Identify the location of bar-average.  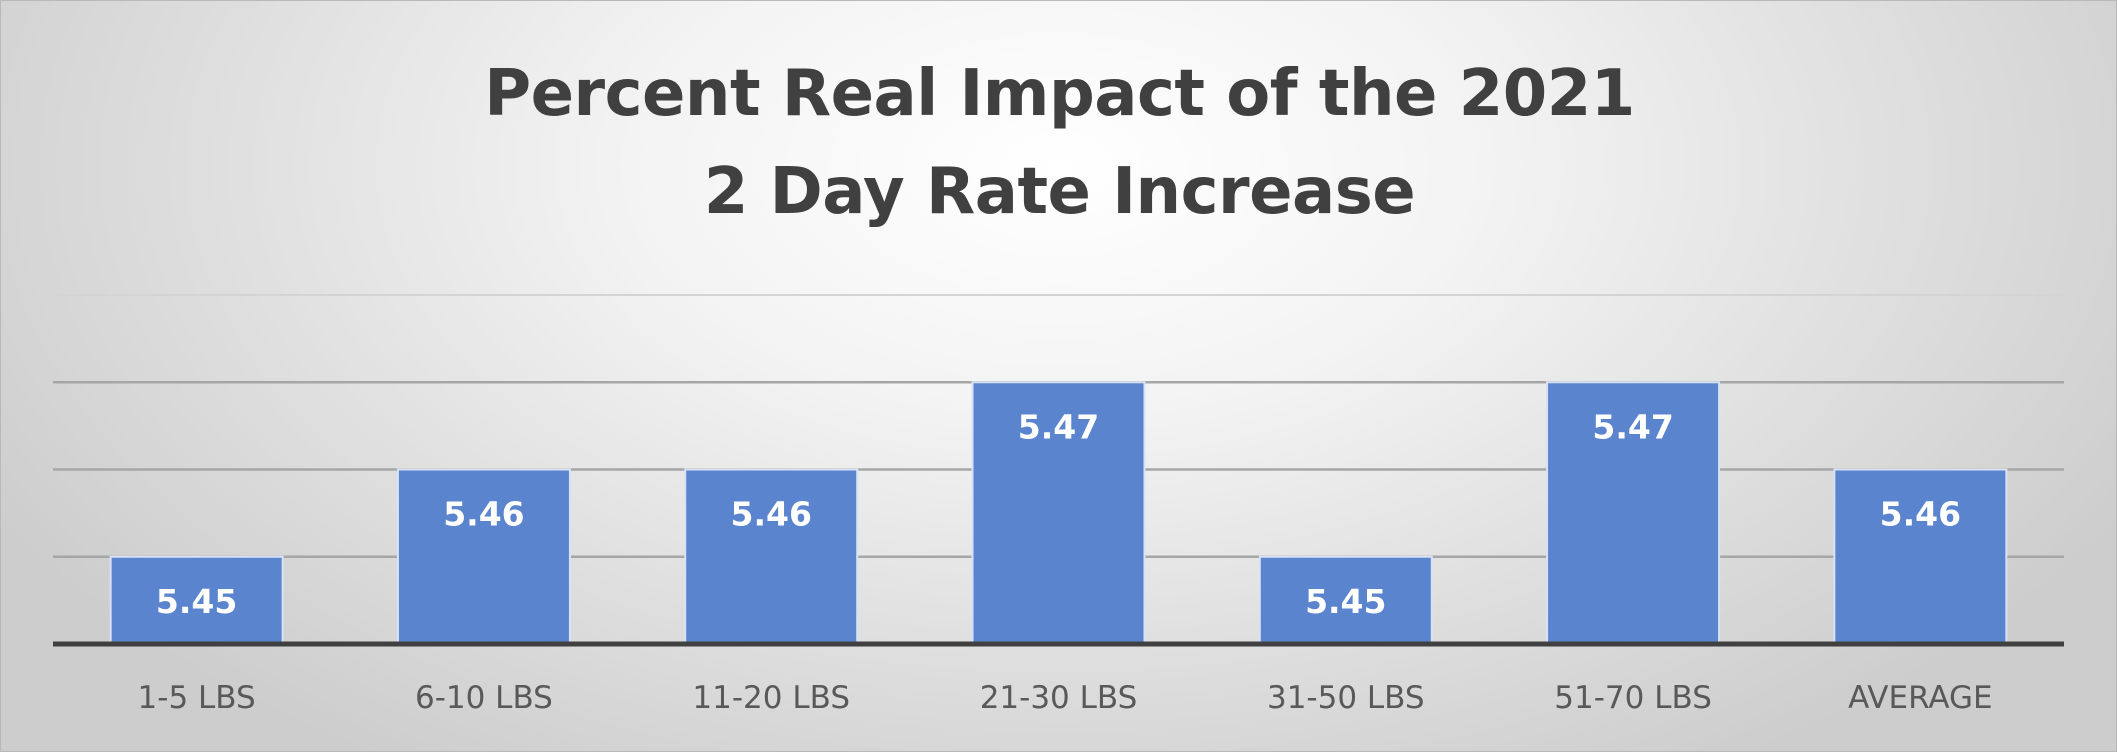
(1920, 556).